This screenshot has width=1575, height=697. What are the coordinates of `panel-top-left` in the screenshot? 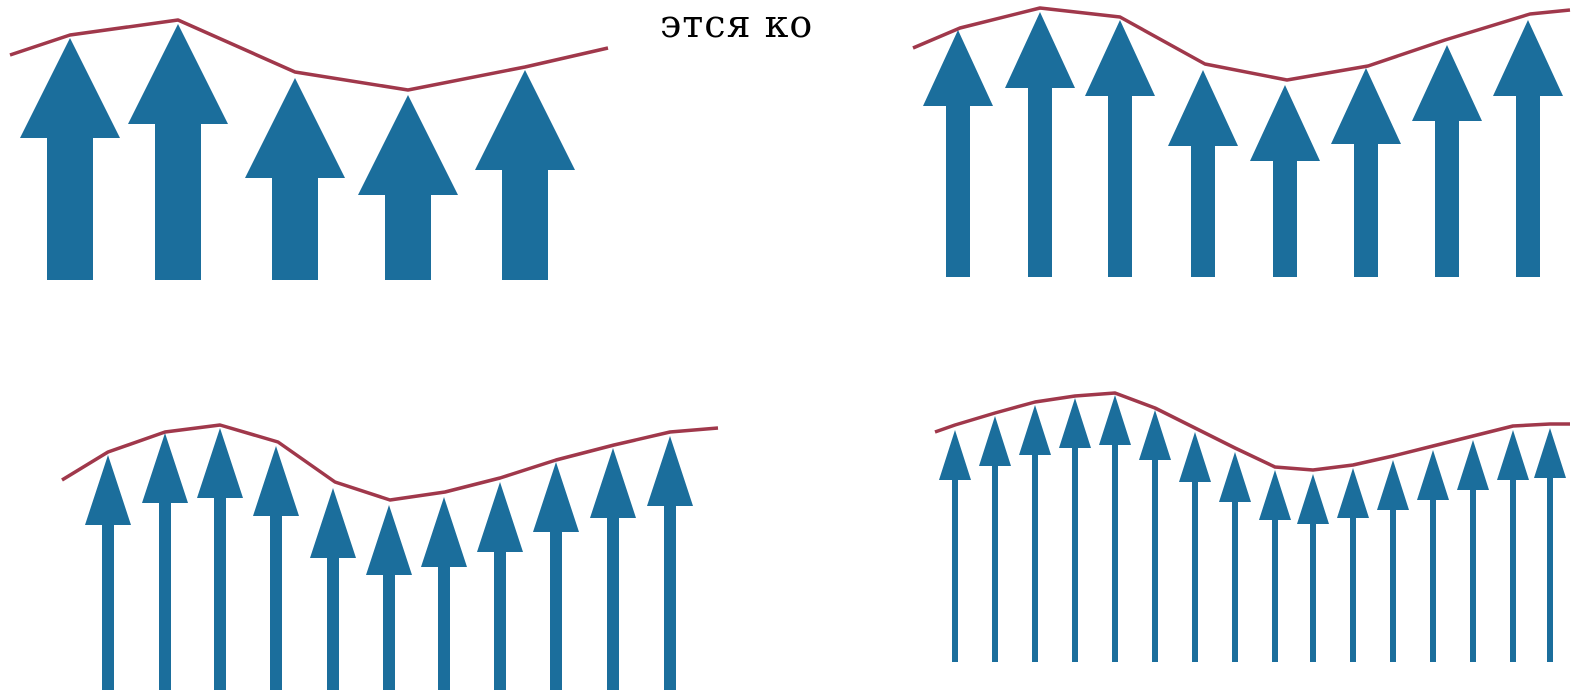 It's located at (309, 149).